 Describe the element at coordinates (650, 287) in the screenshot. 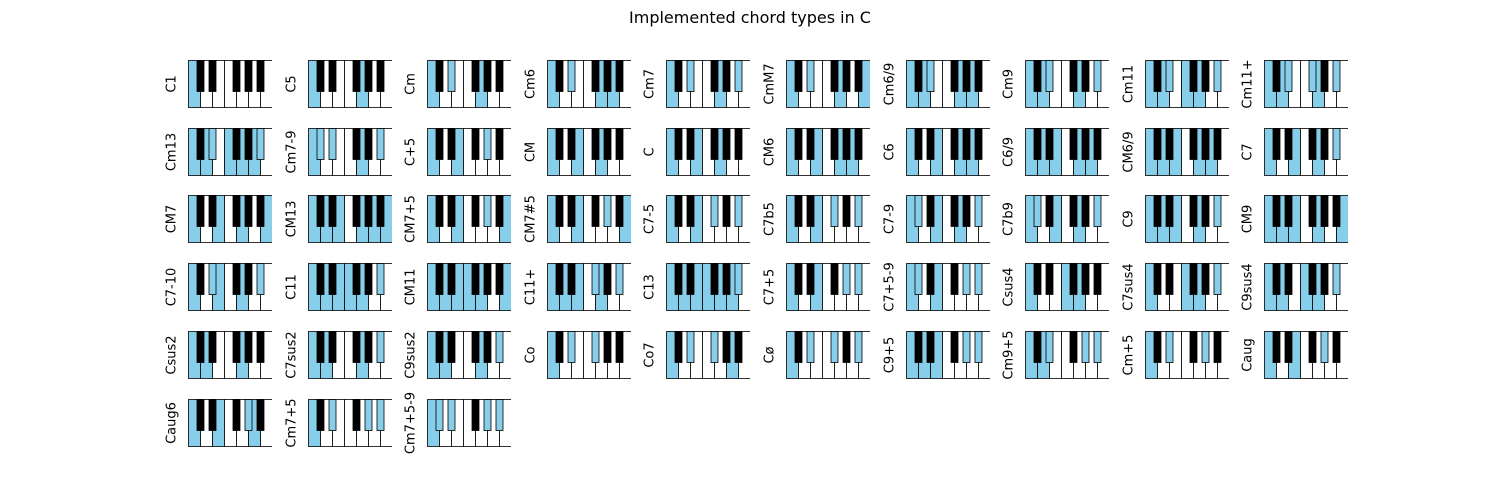

I see `chord-label: C13` at that location.